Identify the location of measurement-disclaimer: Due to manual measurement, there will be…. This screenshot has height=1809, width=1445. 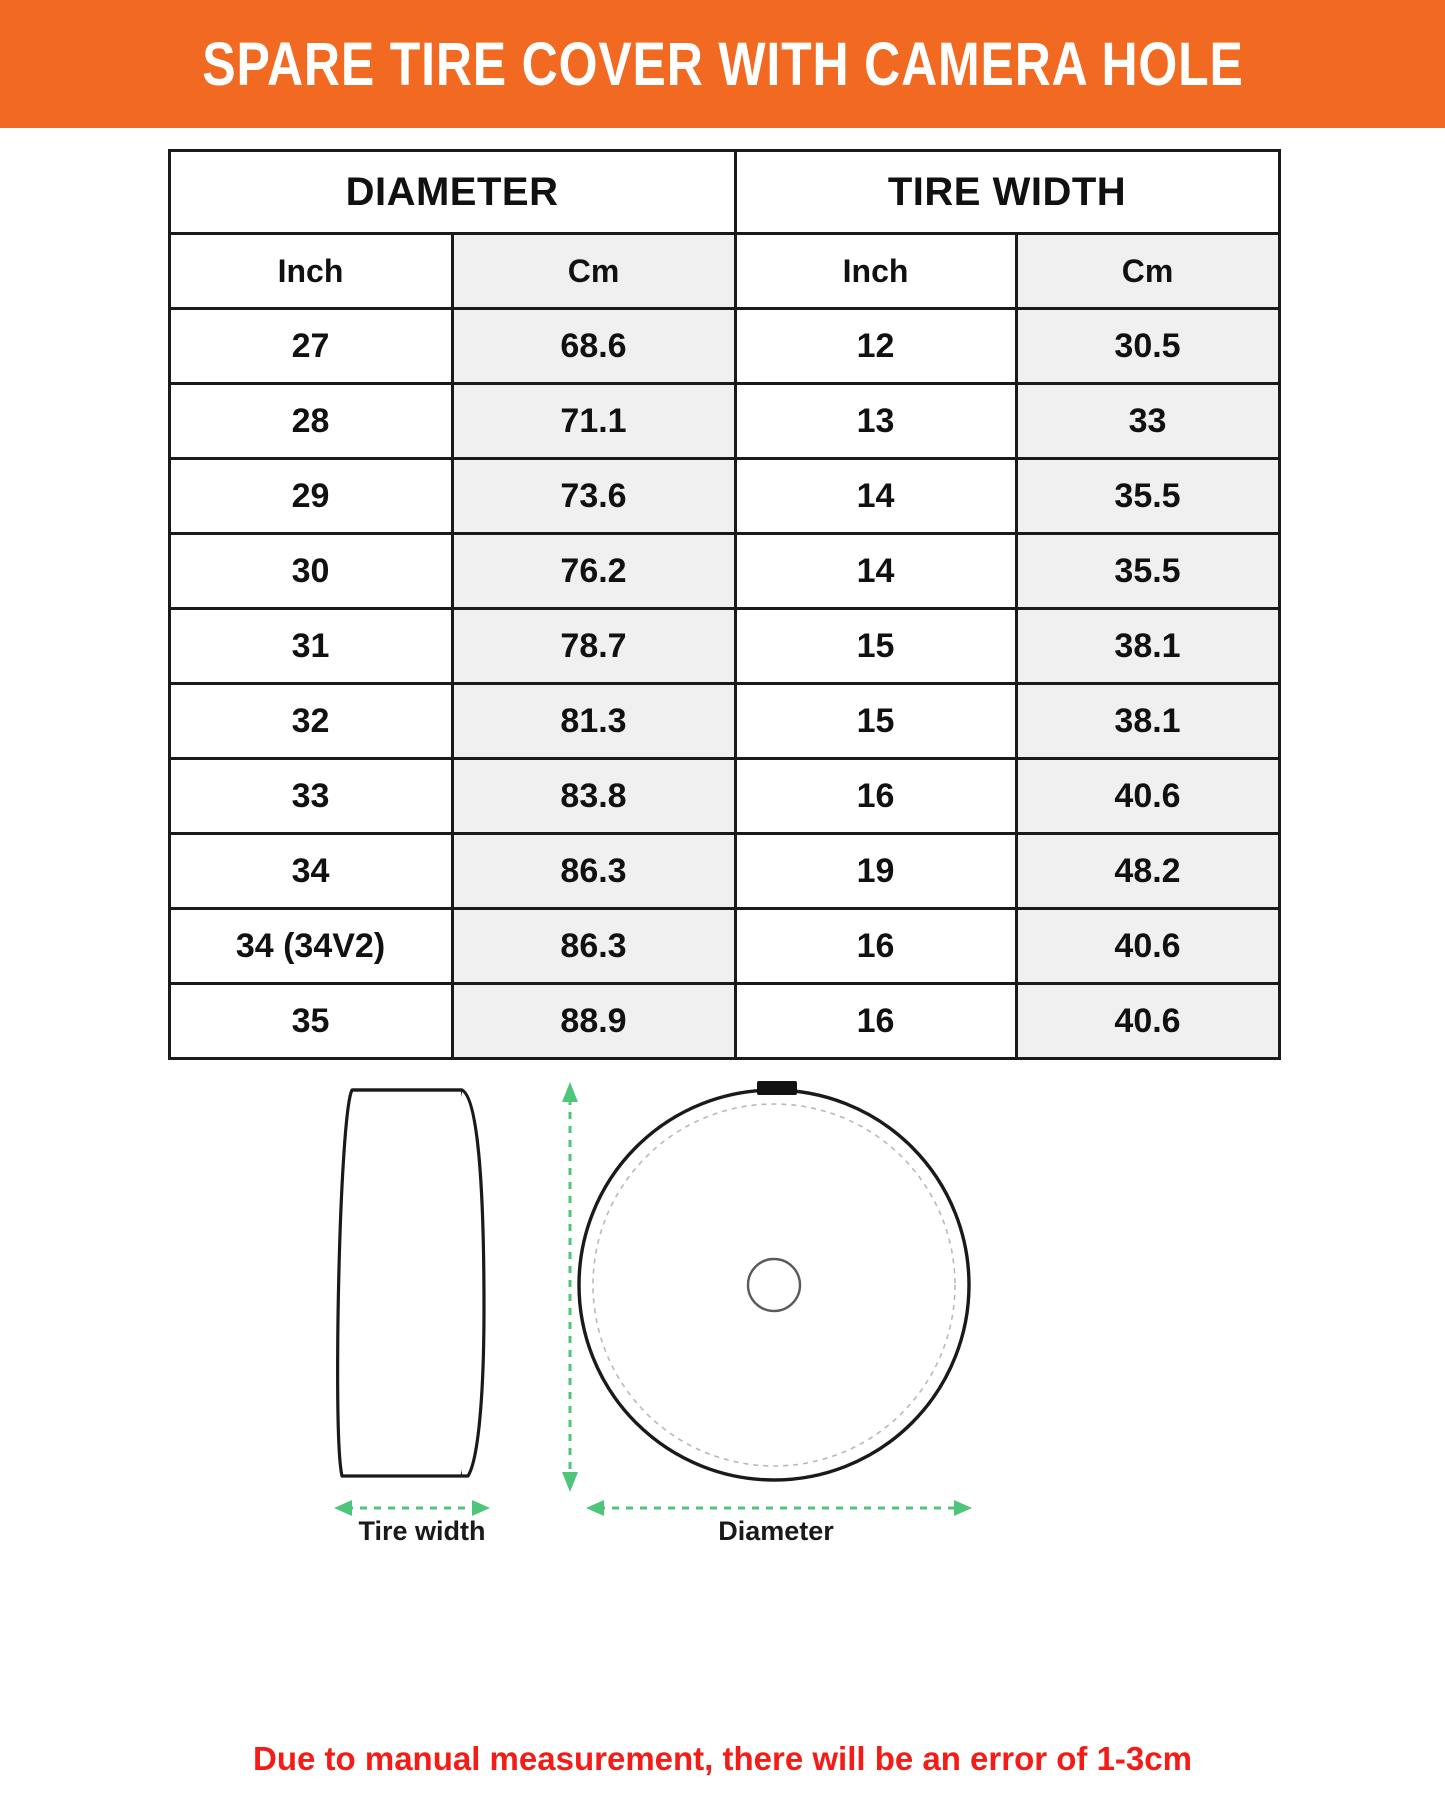
(722, 1758).